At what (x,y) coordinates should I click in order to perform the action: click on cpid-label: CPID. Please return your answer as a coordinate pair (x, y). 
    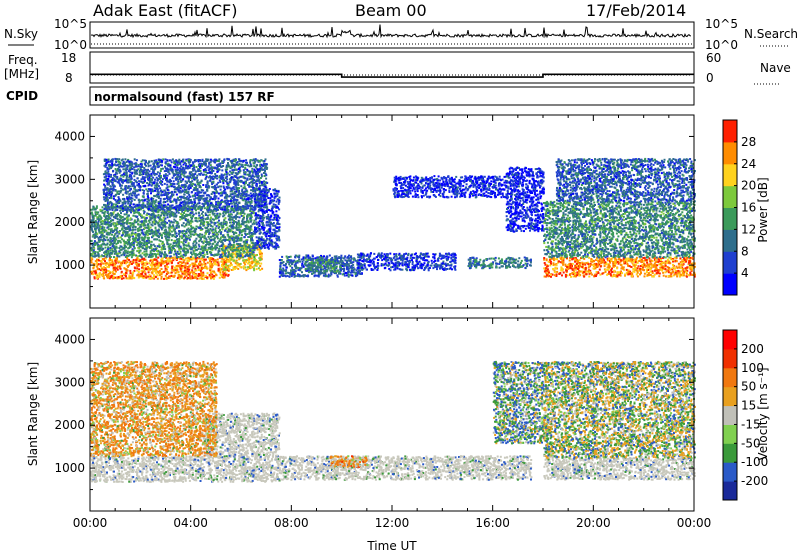
    Looking at the image, I should click on (22, 96).